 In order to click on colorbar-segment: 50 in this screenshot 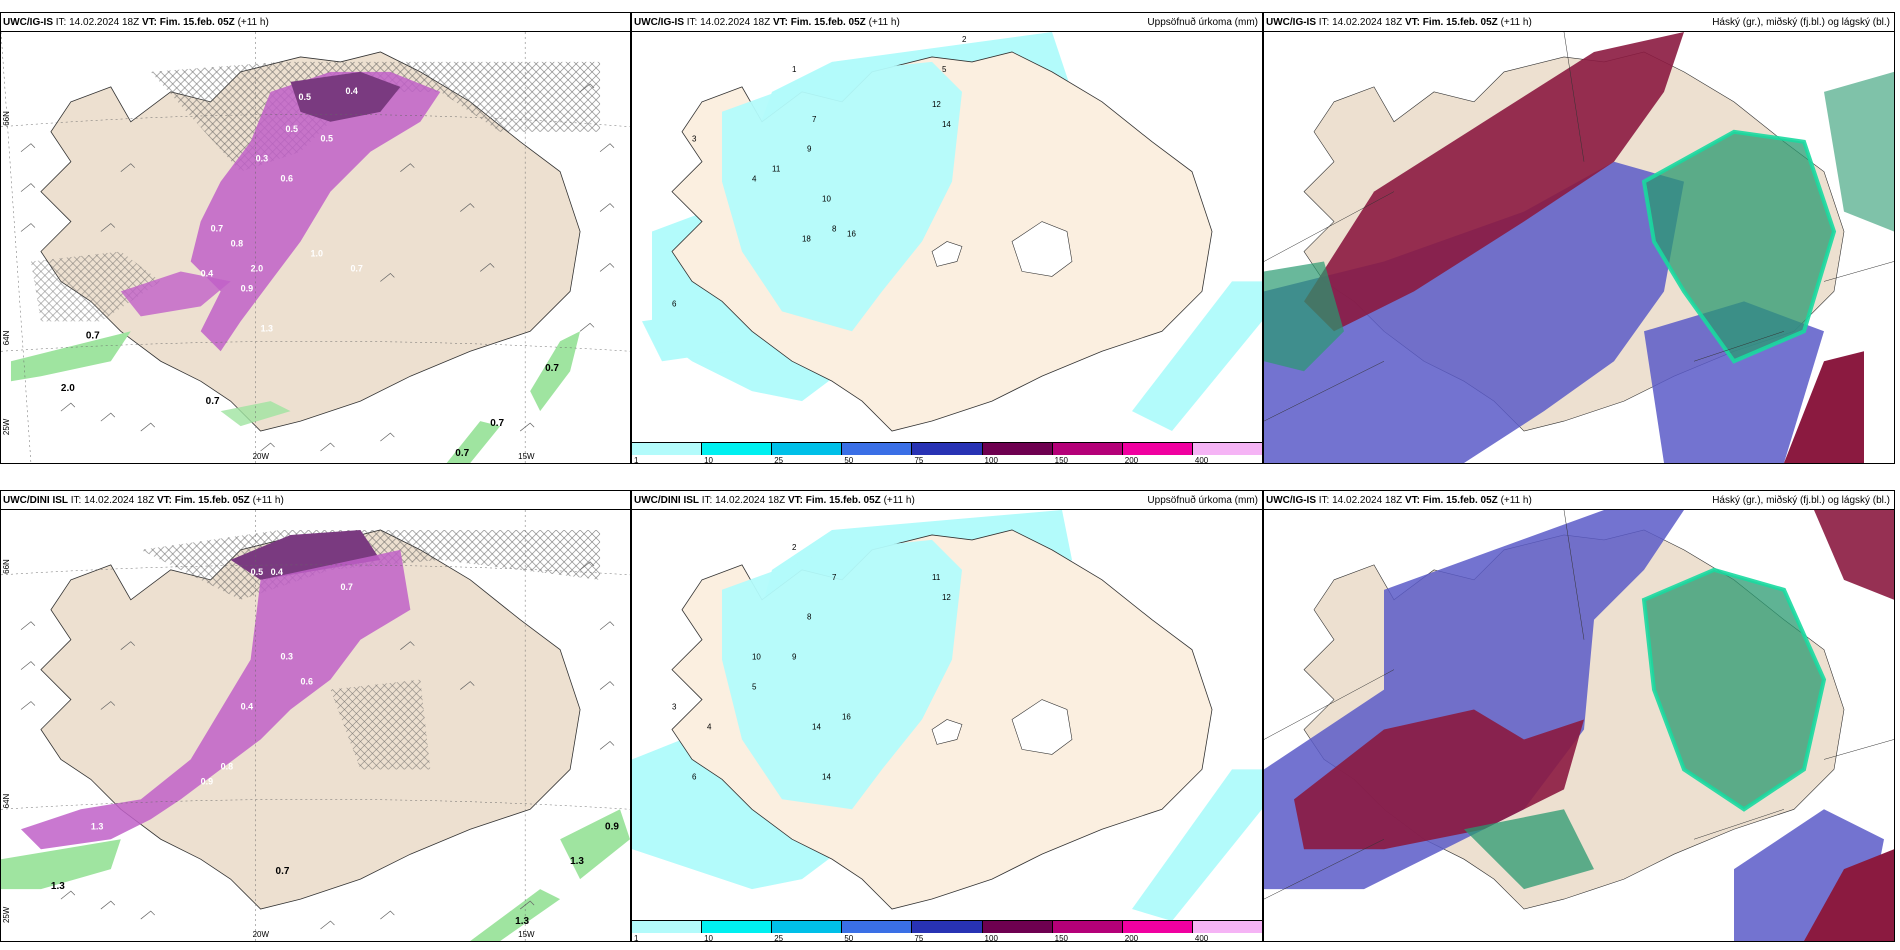, I will do `click(877, 931)`.